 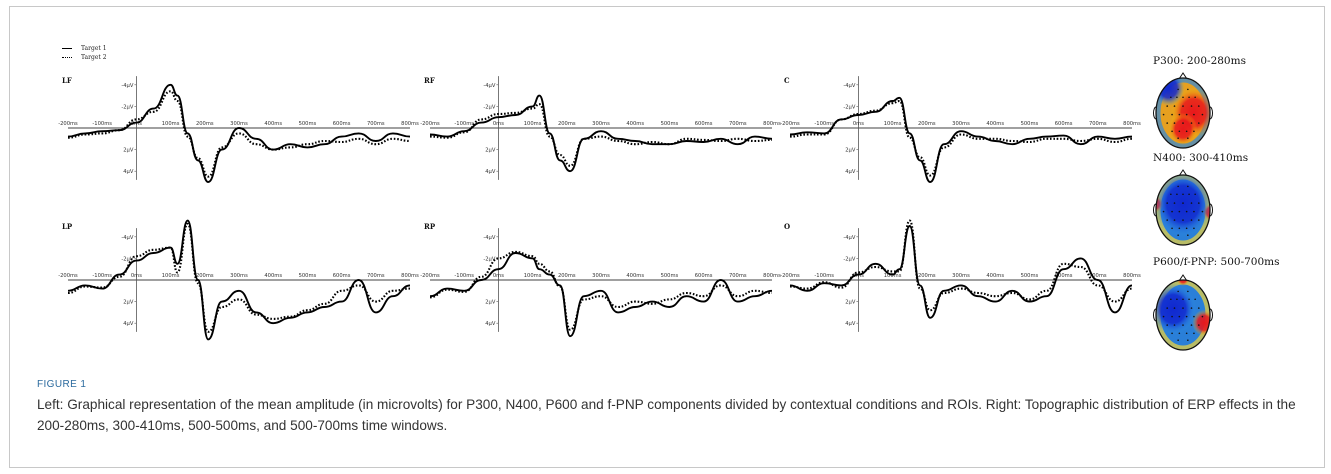 I want to click on x-tick-label: 700ms, so click(x=376, y=276).